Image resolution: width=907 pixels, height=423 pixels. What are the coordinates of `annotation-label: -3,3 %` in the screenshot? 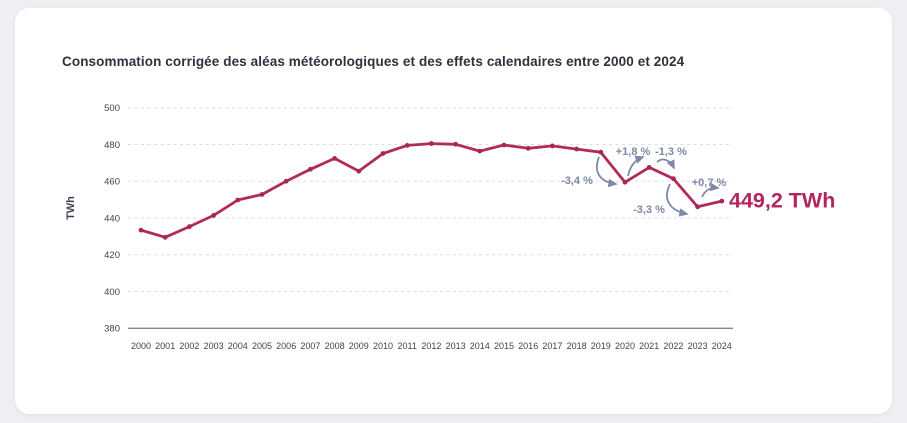 It's located at (649, 210).